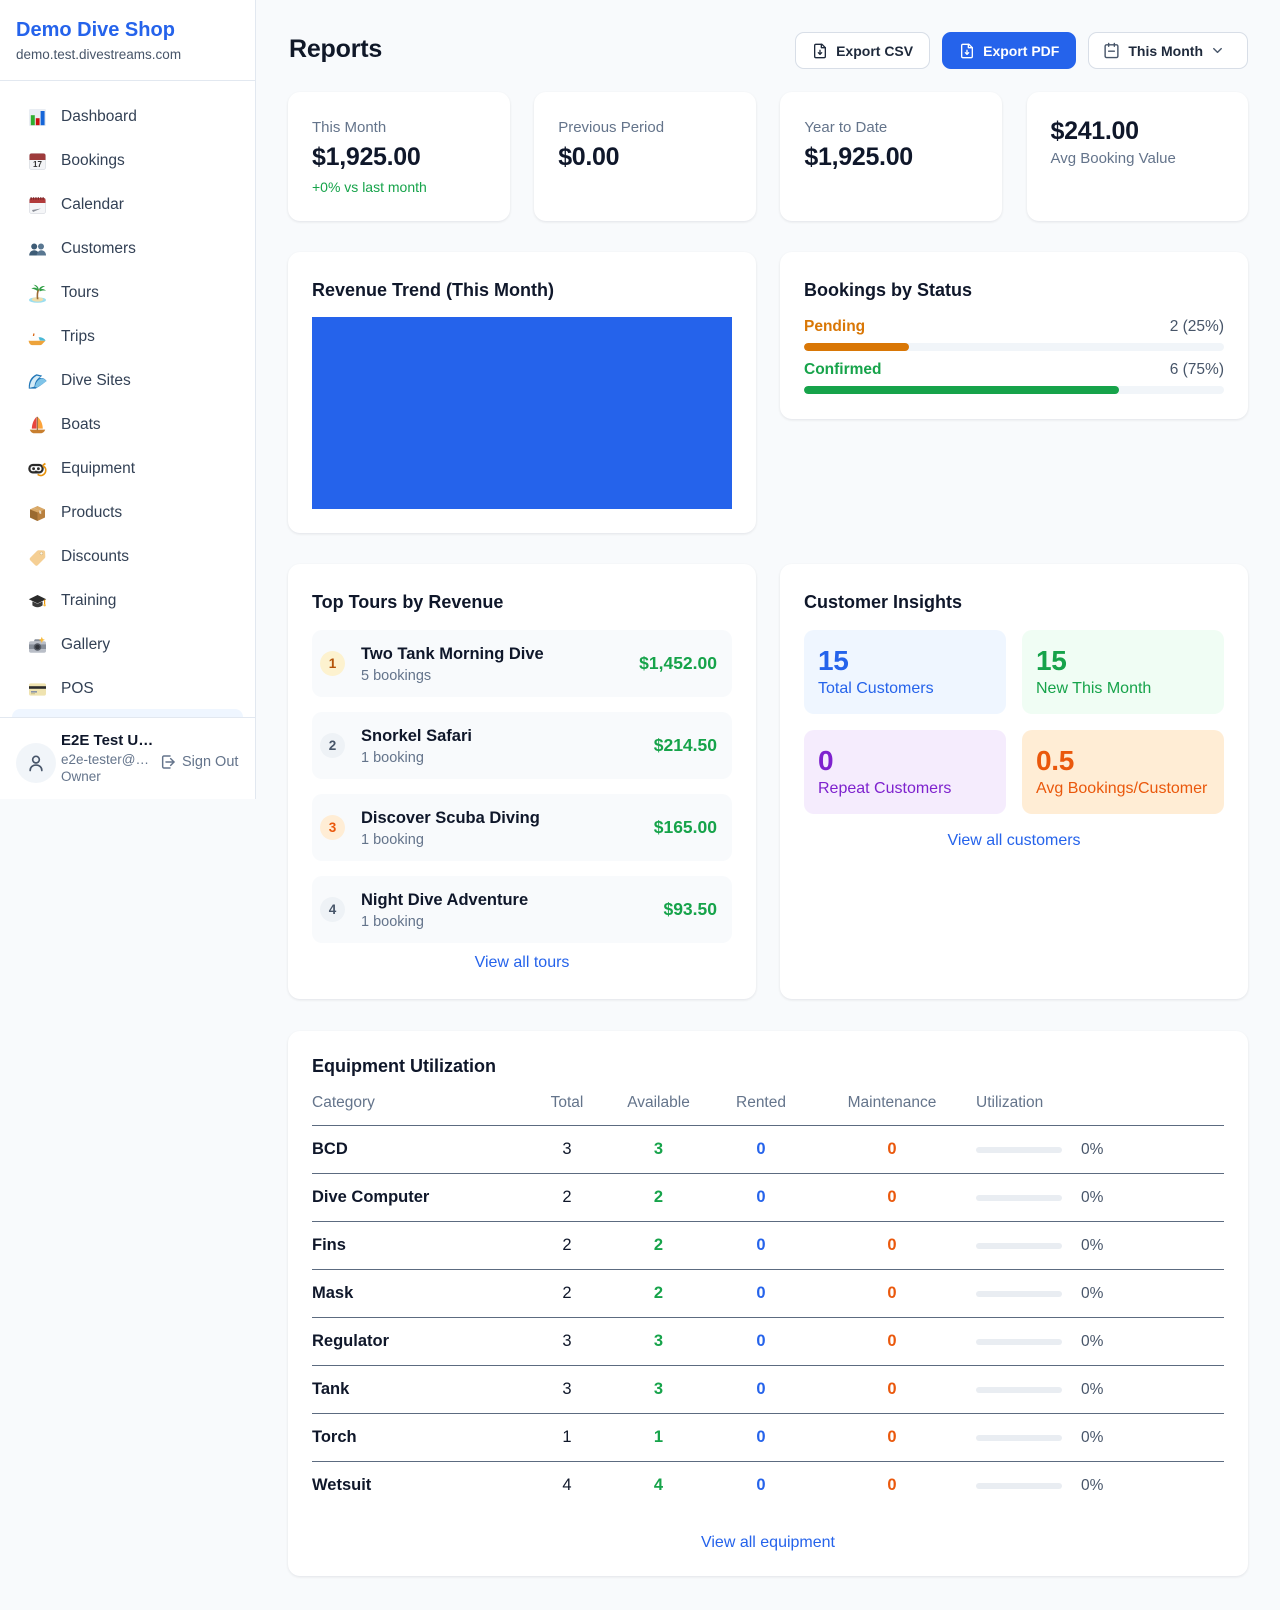 Image resolution: width=1280 pixels, height=1610 pixels. Describe the element at coordinates (37, 164) in the screenshot. I see `svg-text: 17` at that location.